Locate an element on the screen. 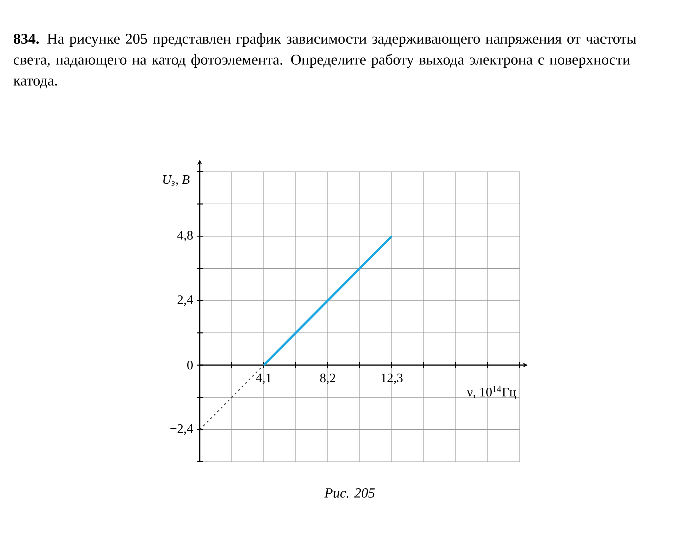 This screenshot has width=699, height=537. y-tick-label: 0 is located at coordinates (190, 365).